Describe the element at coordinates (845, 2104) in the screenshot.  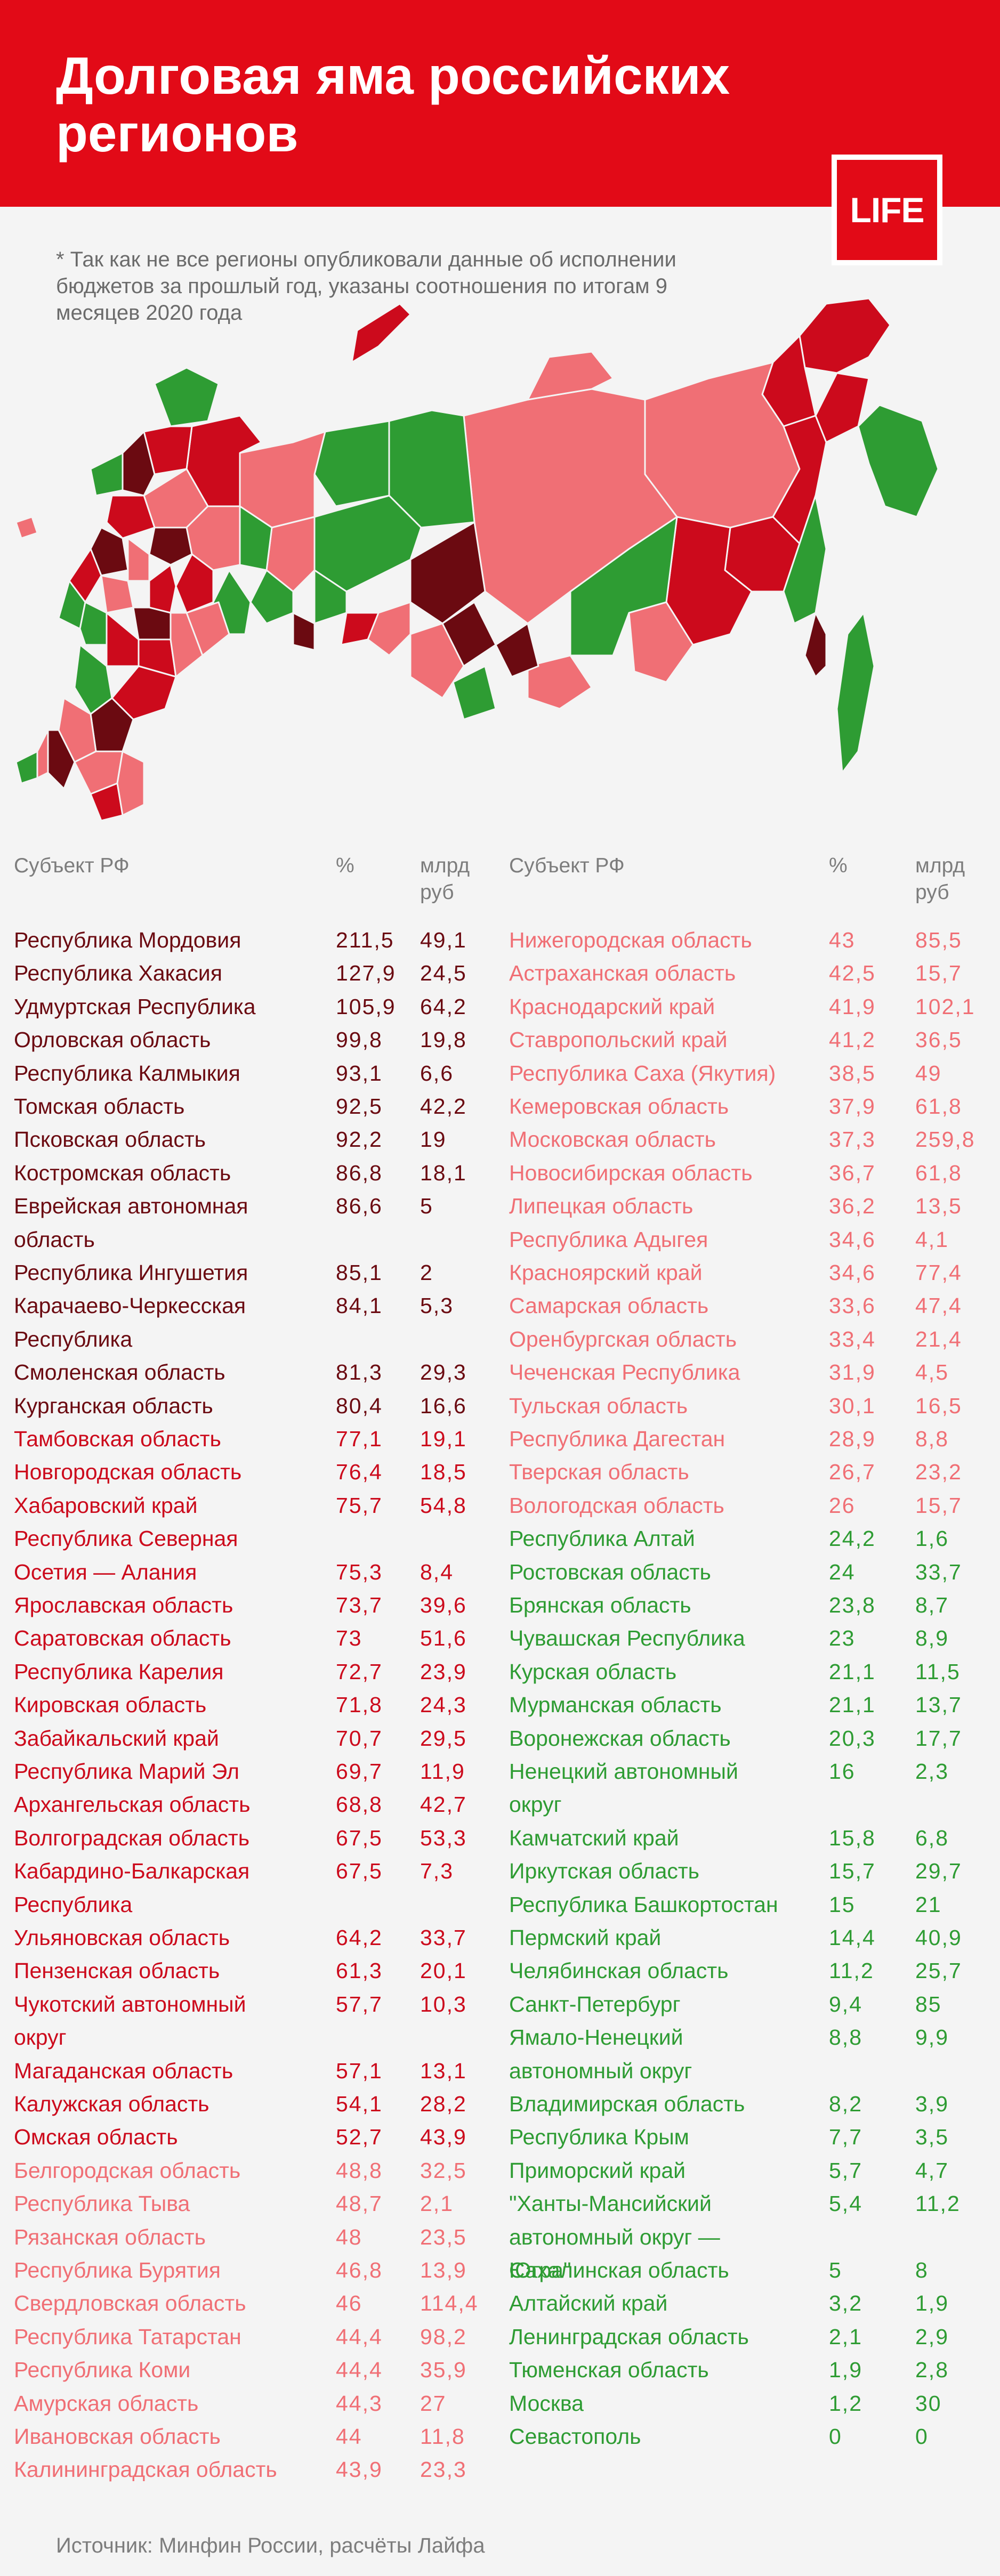
I see `percent-value: 8,2` at that location.